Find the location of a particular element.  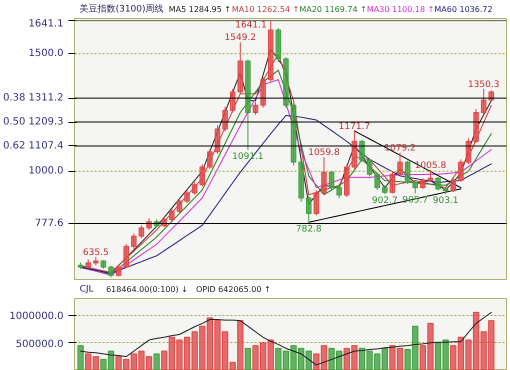

annotation: 1549.2 is located at coordinates (240, 38).